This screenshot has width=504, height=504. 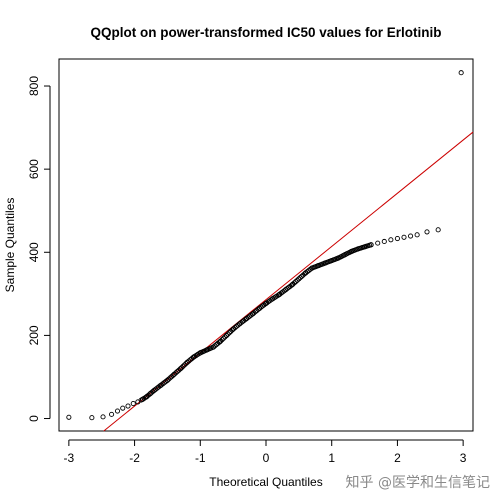 I want to click on x-axis: -3 -2 -1 0 1 2 3, so click(x=265, y=452).